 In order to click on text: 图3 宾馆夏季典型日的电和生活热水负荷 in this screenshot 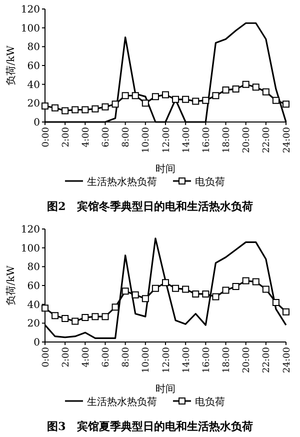, I will do `click(150, 426)`.